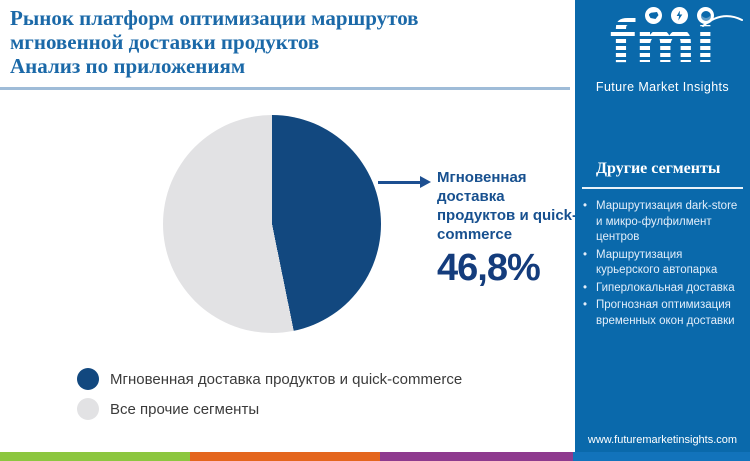 This screenshot has width=750, height=461. What do you see at coordinates (272, 224) in the screenshot?
I see `pie-chart` at bounding box center [272, 224].